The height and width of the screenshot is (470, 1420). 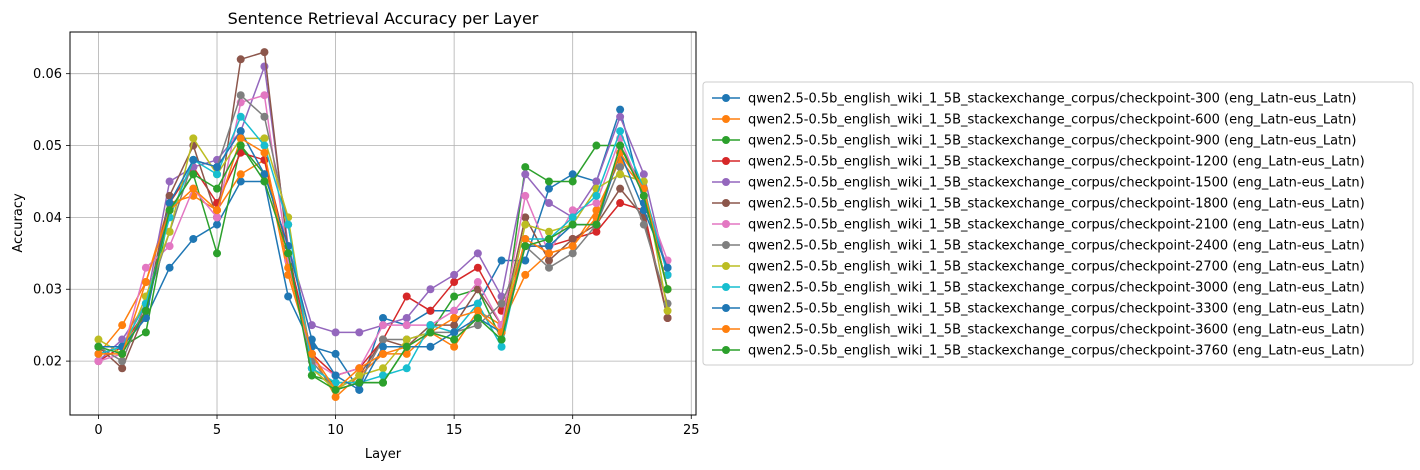 I want to click on y-tick-label: 0.02, so click(x=47, y=362).